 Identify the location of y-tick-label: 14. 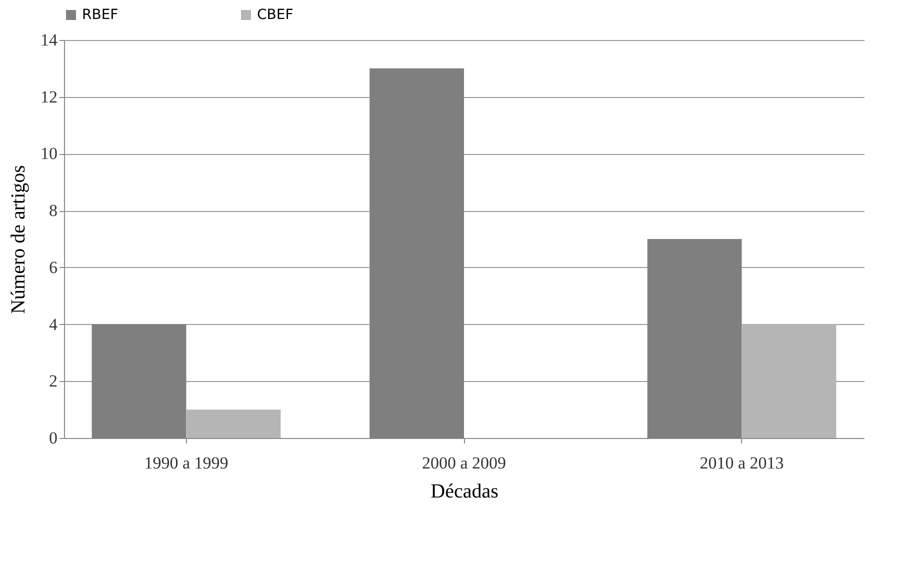
(49, 40).